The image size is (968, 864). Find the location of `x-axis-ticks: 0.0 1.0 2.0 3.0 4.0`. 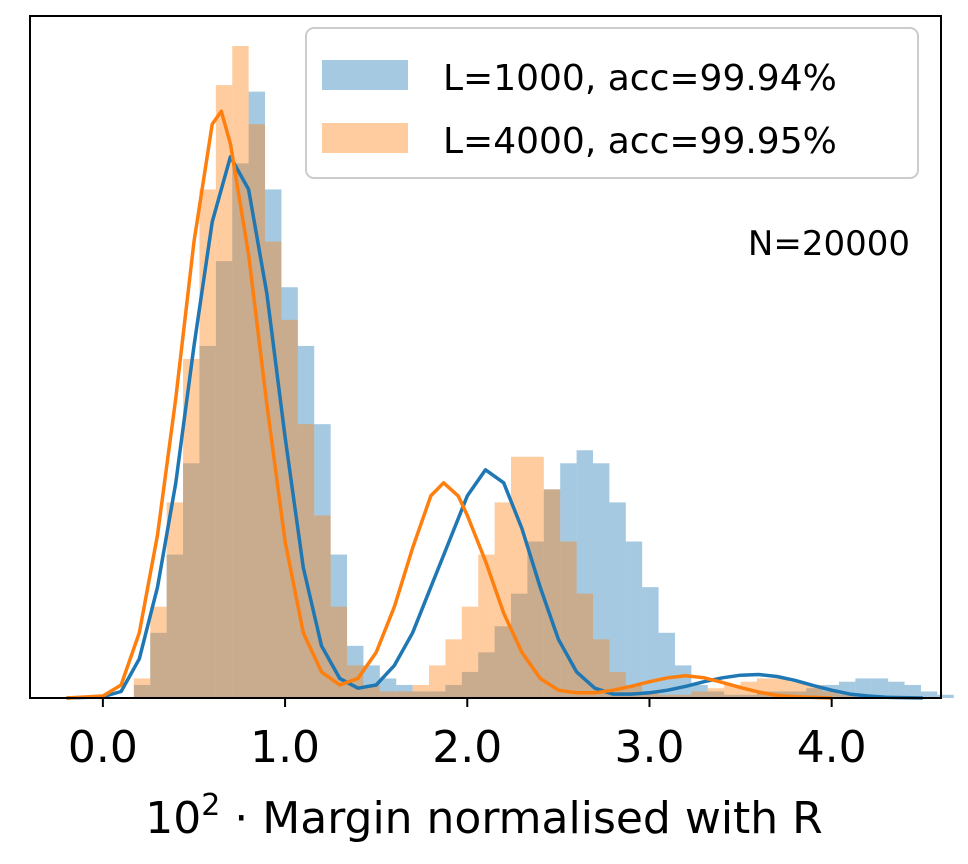

x-axis-ticks: 0.0 1.0 2.0 3.0 4.0 is located at coordinates (467, 735).